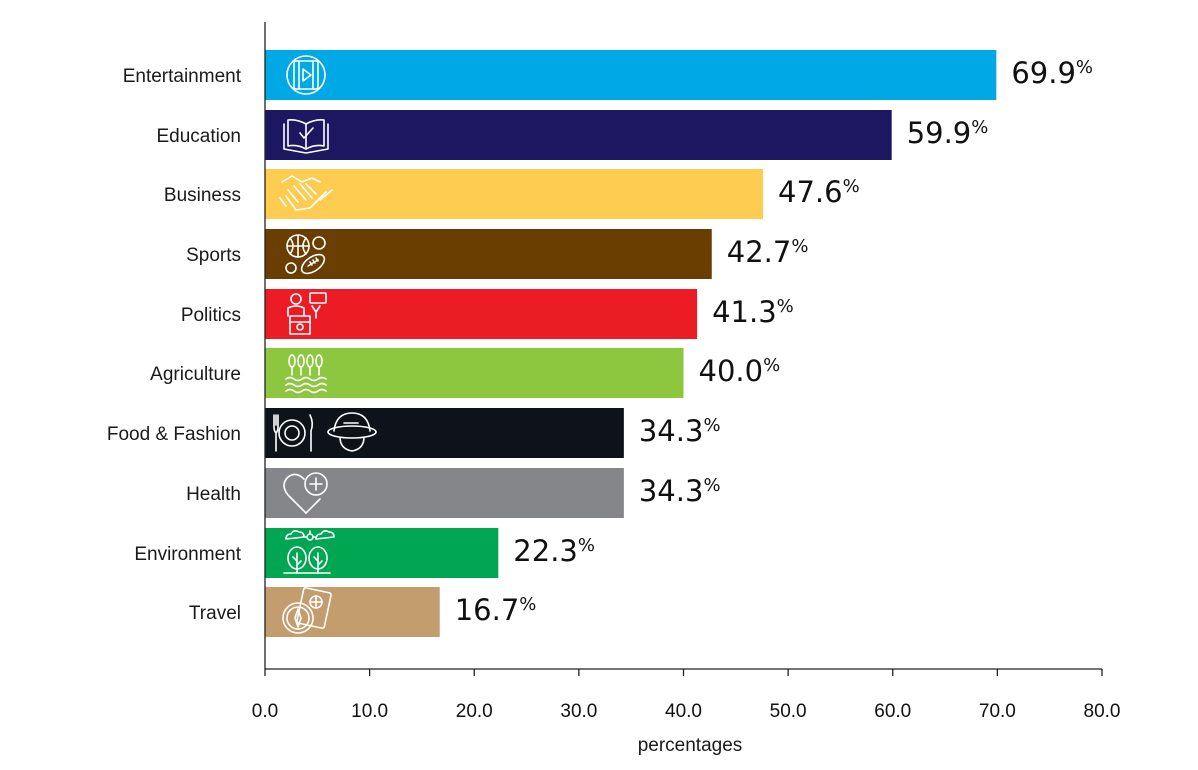 This screenshot has width=1198, height=770. Describe the element at coordinates (892, 711) in the screenshot. I see `x-tick-label: 60.0` at that location.